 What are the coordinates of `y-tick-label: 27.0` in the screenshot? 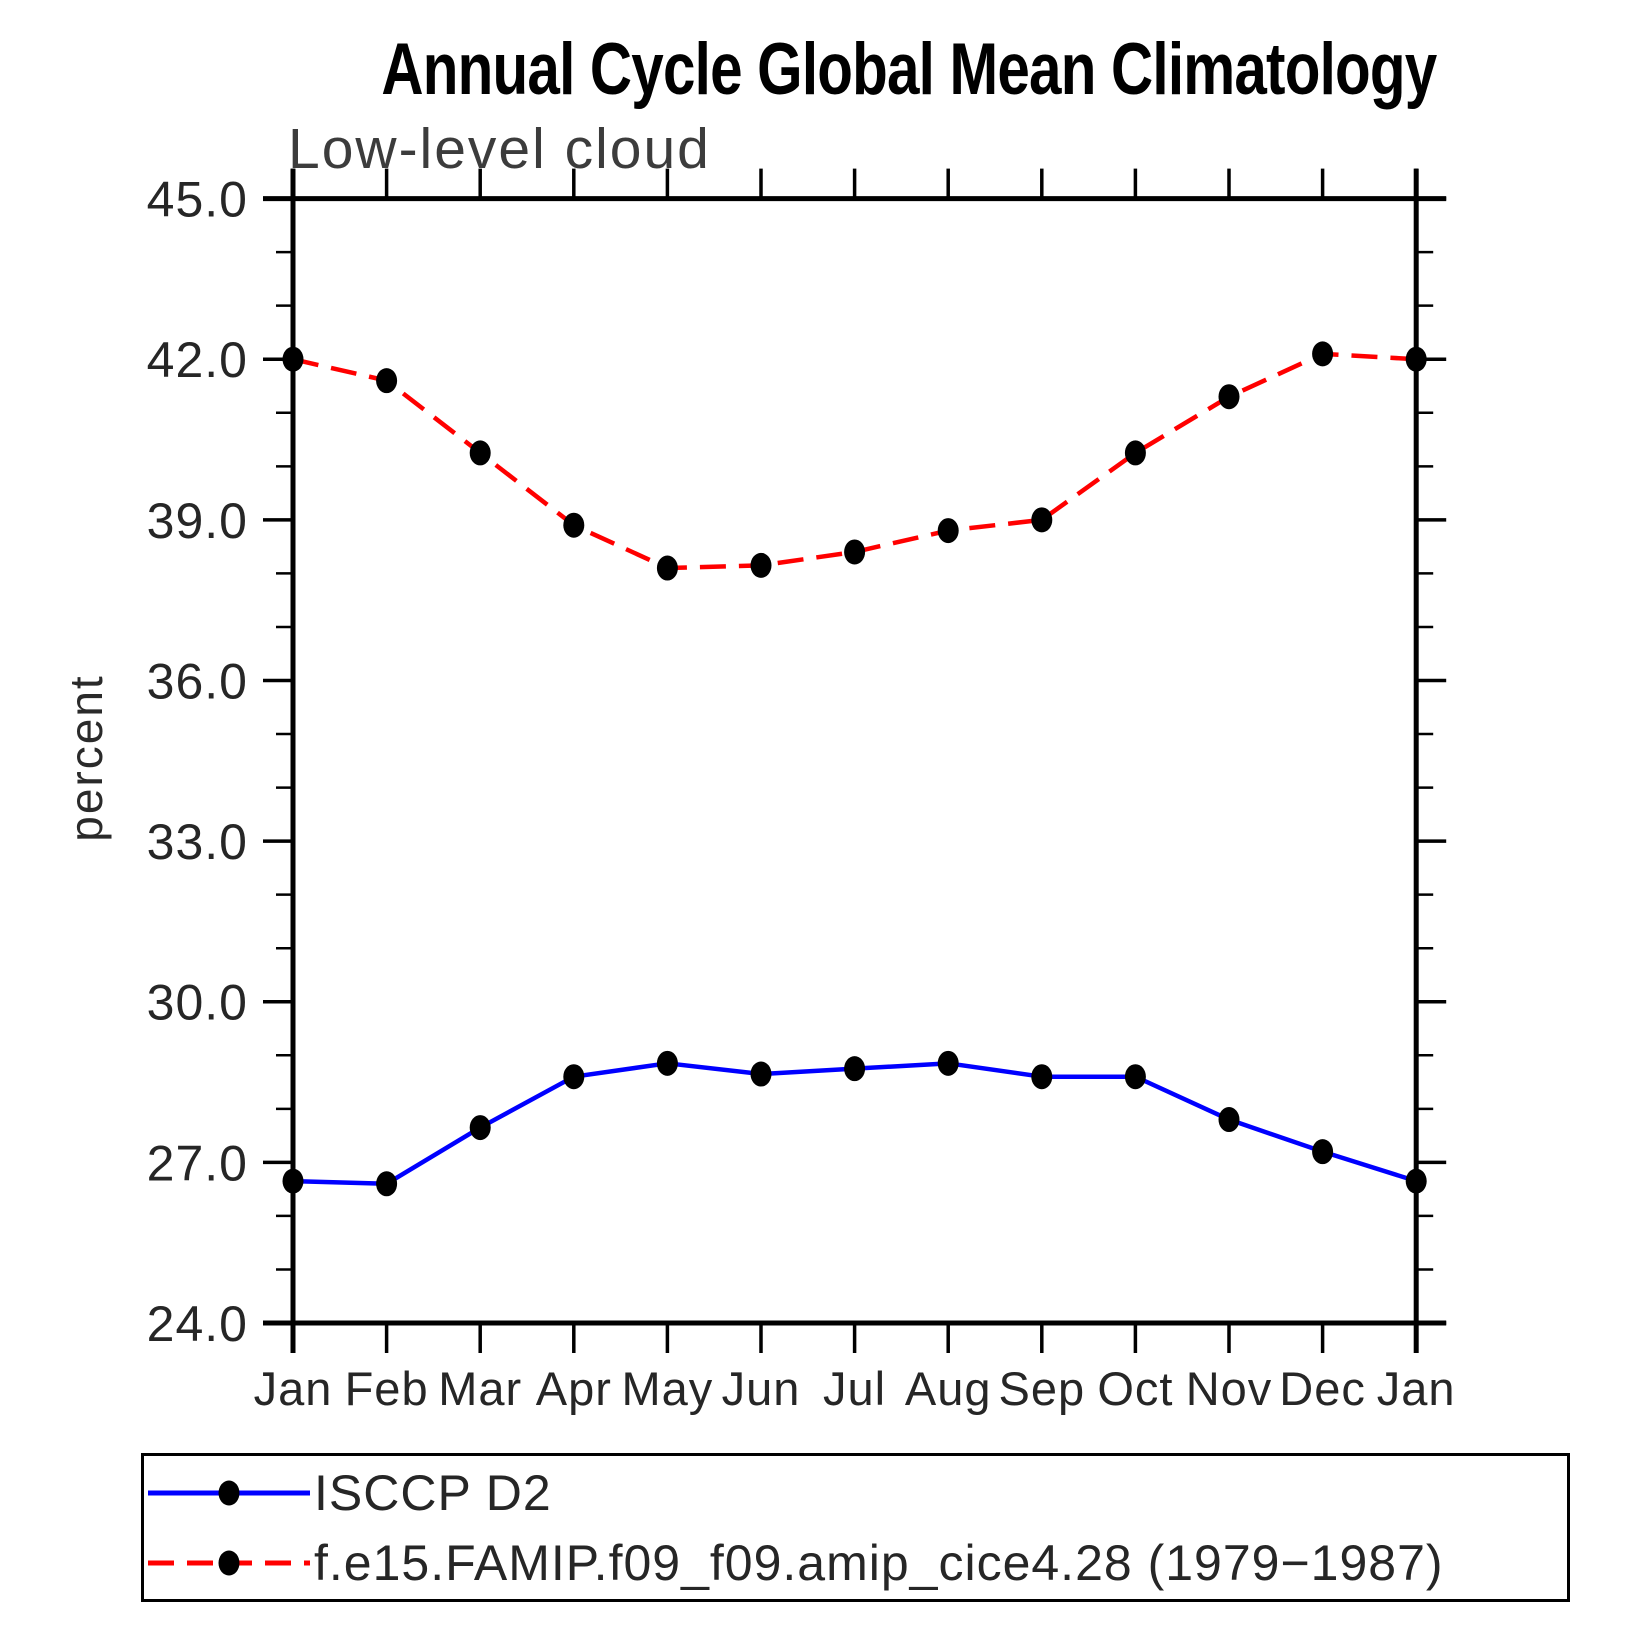 It's located at (197, 1163).